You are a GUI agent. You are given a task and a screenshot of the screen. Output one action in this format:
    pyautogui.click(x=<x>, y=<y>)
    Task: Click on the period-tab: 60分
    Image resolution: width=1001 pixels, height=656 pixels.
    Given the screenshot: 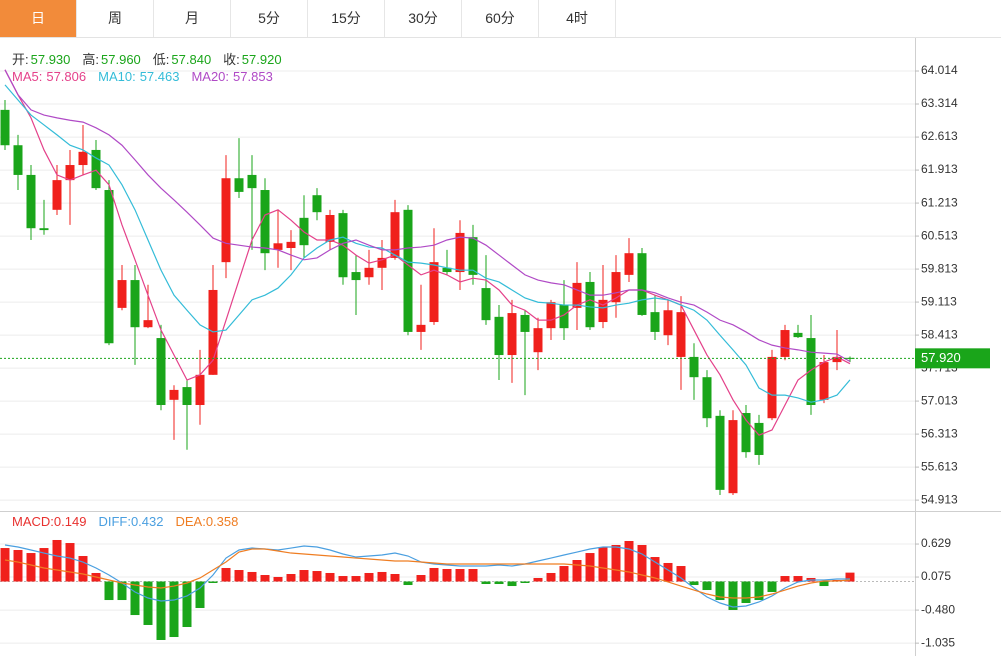 What is the action you would take?
    pyautogui.click(x=500, y=18)
    